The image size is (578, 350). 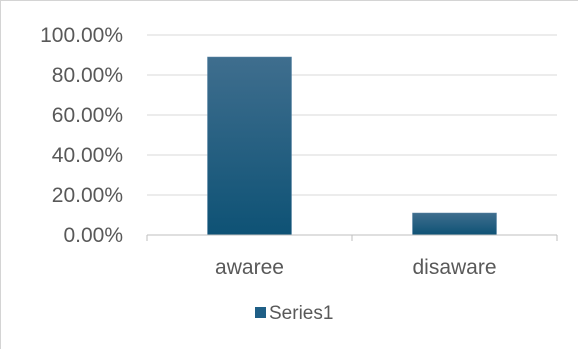 I want to click on bar-disaware, so click(x=454, y=224).